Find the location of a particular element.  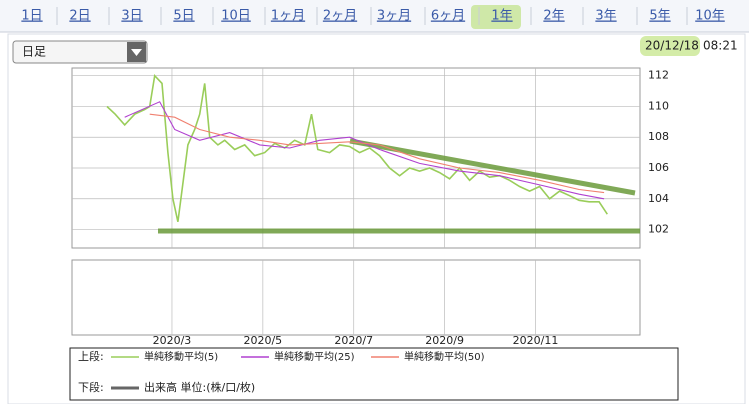

dropdown-label: 日足 is located at coordinates (34, 52).